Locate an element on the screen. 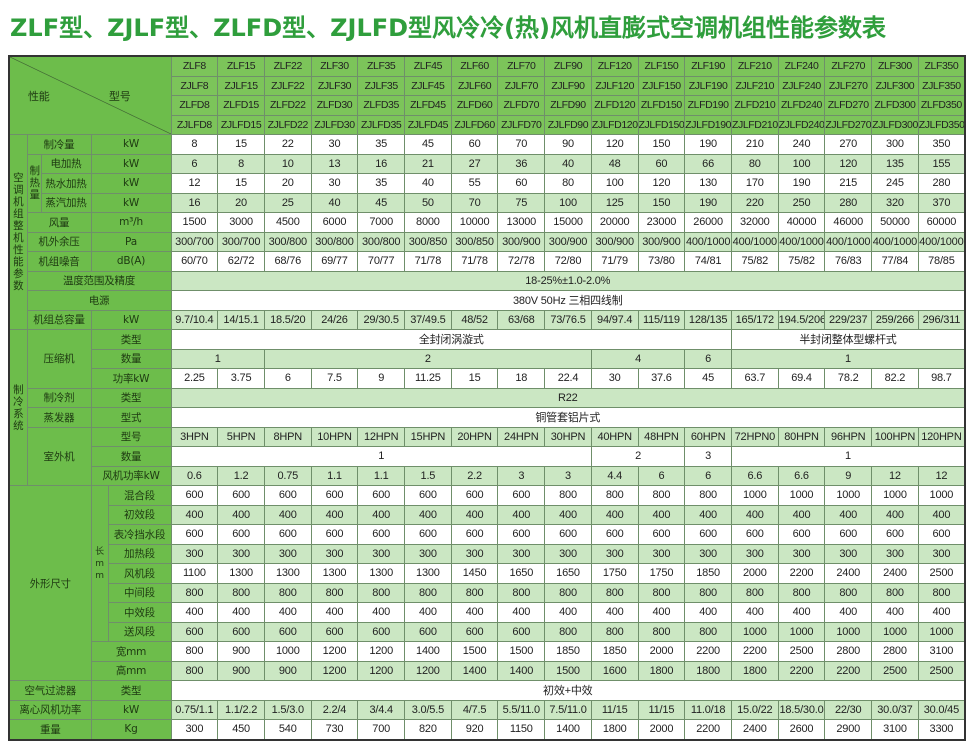 This screenshot has width=977, height=751. data-cell: 3.0/5.5 is located at coordinates (428, 709).